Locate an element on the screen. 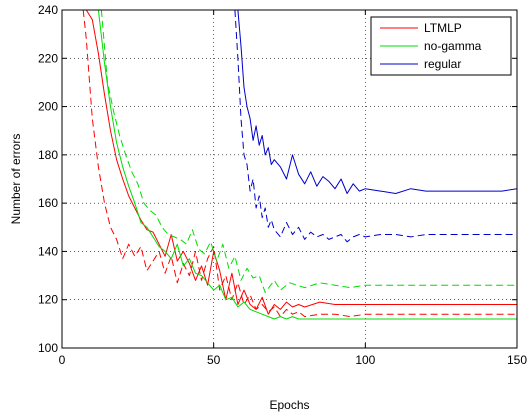 This screenshot has width=528, height=415. x-tick-label: 0 is located at coordinates (62, 360).